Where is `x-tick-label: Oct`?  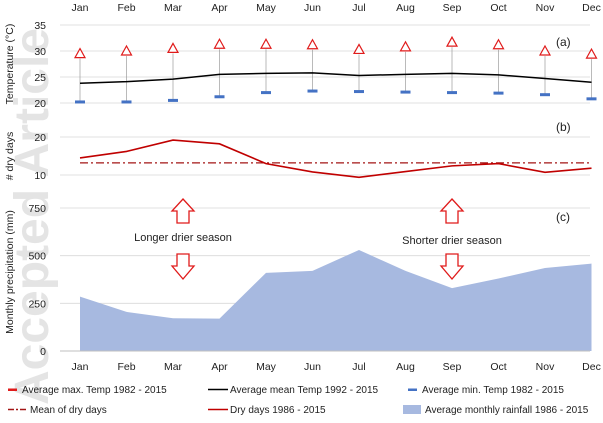
x-tick-label: Oct is located at coordinates (498, 367).